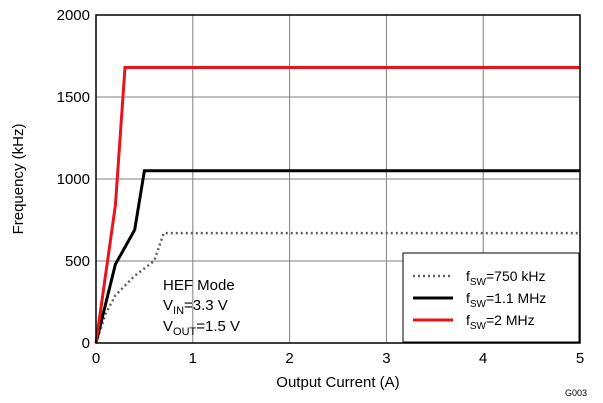 Image resolution: width=603 pixels, height=403 pixels. What do you see at coordinates (77, 261) in the screenshot?
I see `y-tick-label: 500` at bounding box center [77, 261].